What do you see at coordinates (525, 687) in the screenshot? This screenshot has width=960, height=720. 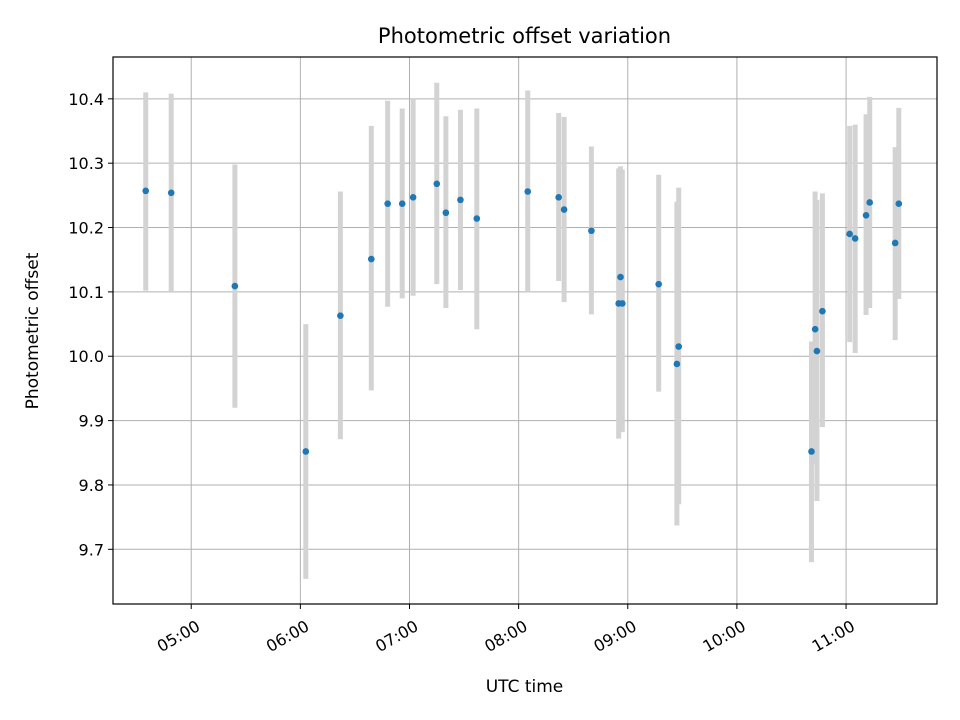 I see `x-axis-label: UTC time` at bounding box center [525, 687].